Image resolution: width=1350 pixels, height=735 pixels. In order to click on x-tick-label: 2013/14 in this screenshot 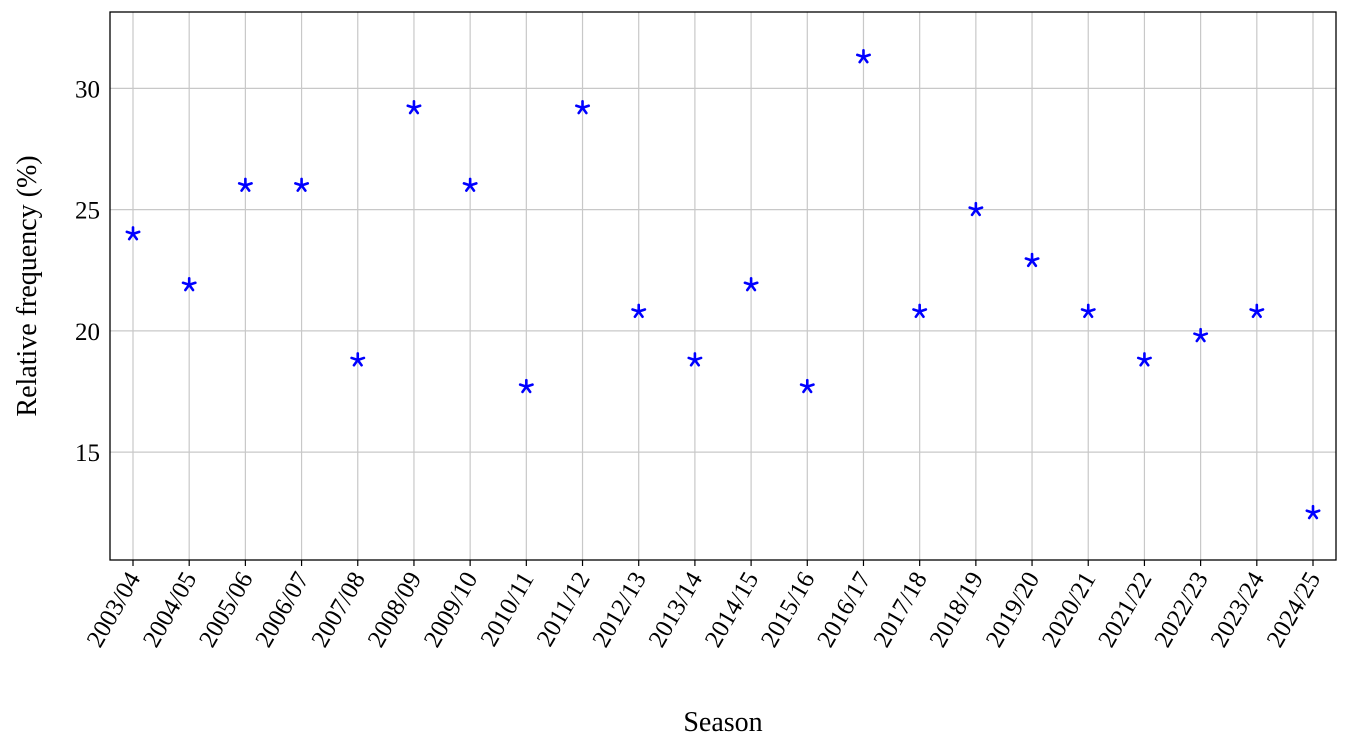, I will do `click(676, 609)`.